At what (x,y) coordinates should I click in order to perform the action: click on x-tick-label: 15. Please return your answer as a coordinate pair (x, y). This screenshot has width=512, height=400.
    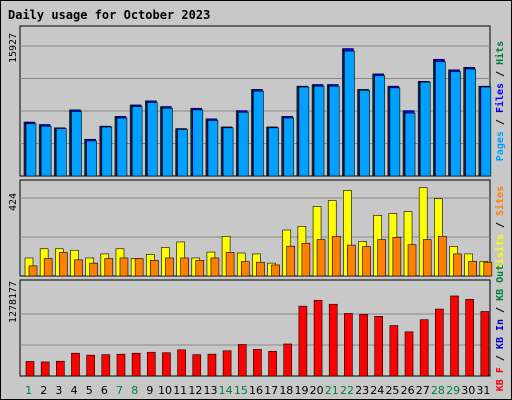
    Looking at the image, I should click on (241, 390).